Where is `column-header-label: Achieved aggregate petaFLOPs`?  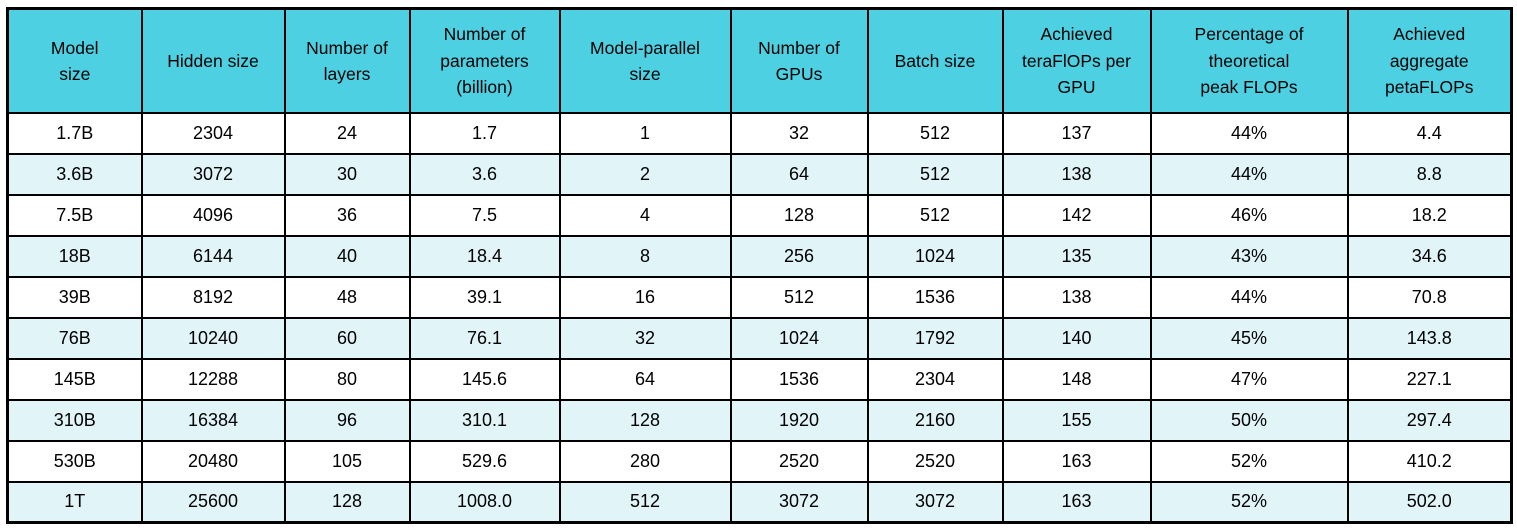
column-header-label: Achieved aggregate petaFLOPs is located at coordinates (1429, 60).